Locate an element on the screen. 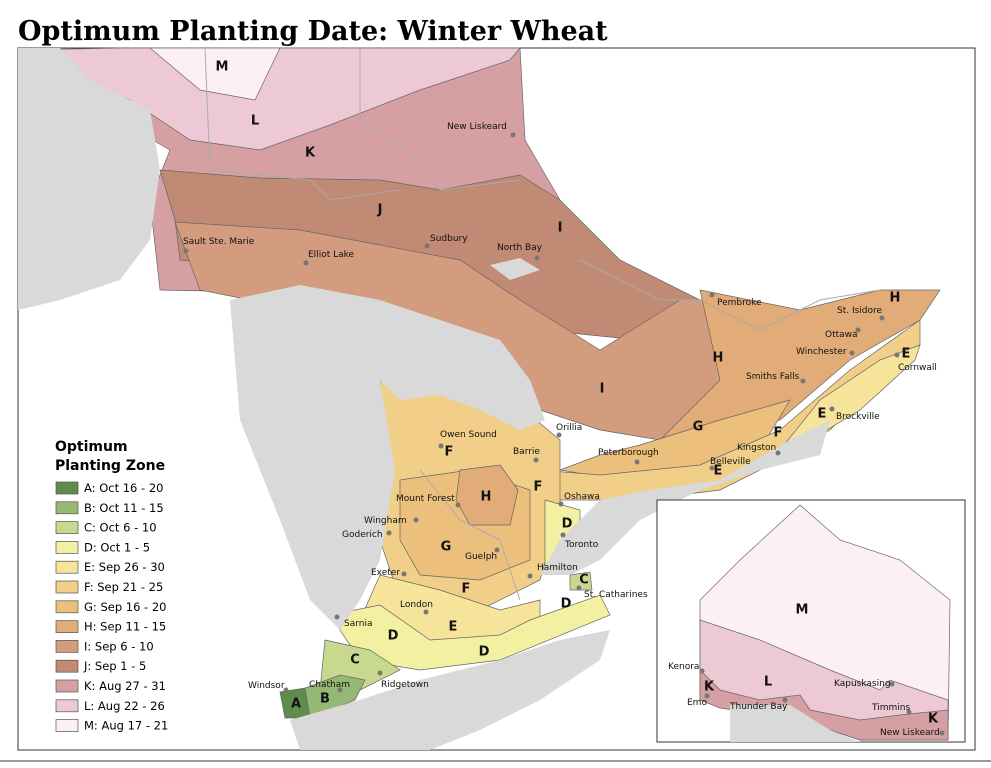 The height and width of the screenshot is (768, 991). zone-label: L is located at coordinates (255, 121).